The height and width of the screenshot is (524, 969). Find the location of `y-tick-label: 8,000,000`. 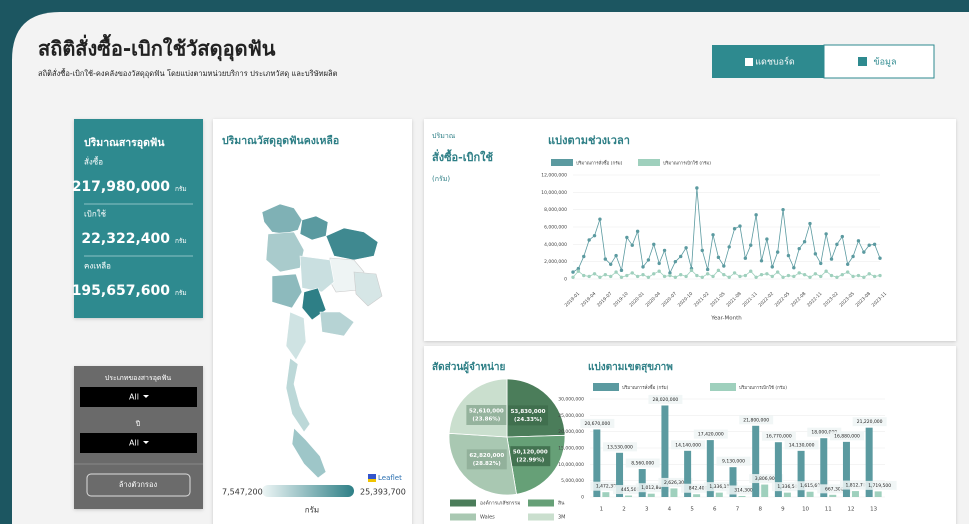

y-tick-label: 8,000,000 is located at coordinates (555, 210).